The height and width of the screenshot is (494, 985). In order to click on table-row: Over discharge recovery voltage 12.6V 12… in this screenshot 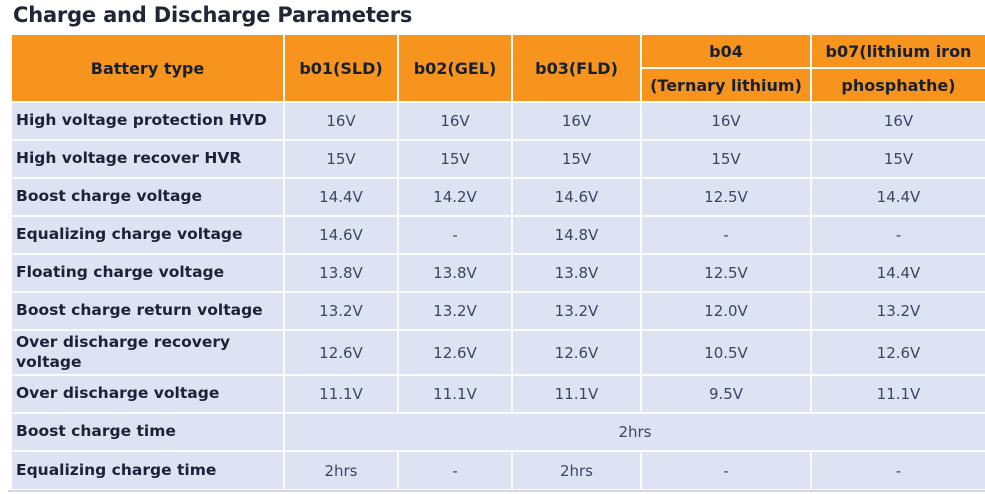, I will do `click(497, 352)`.